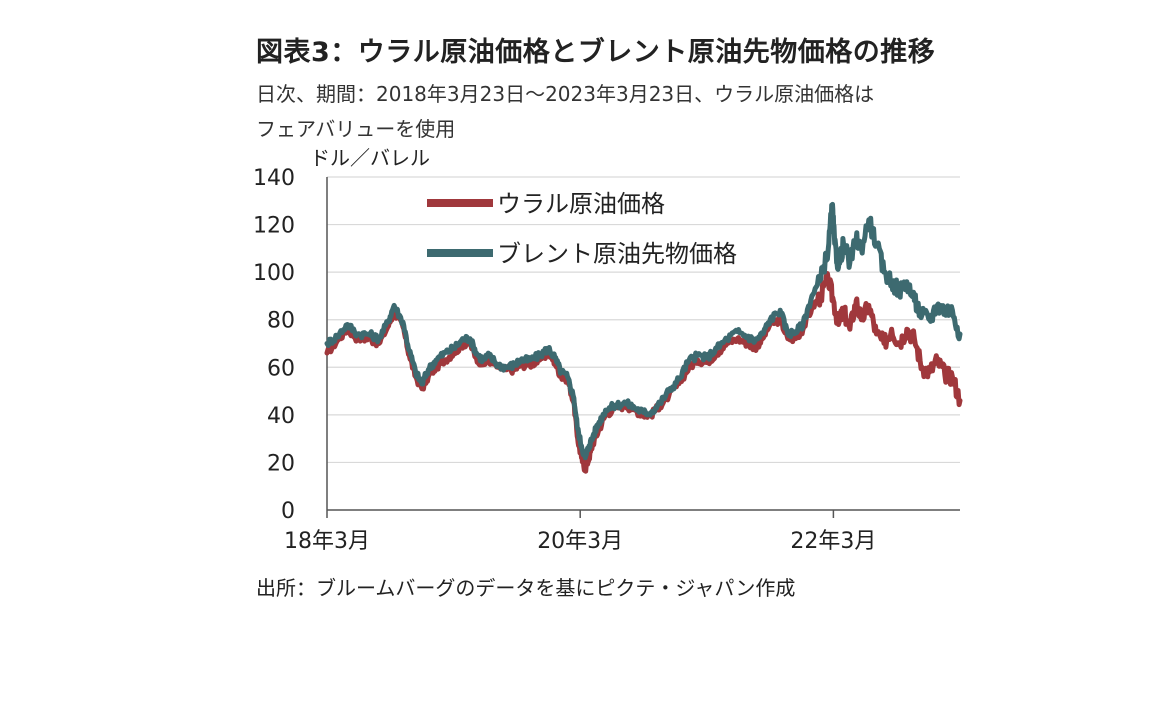  Describe the element at coordinates (833, 541) in the screenshot. I see `x-tick-label: 22年3月` at that location.